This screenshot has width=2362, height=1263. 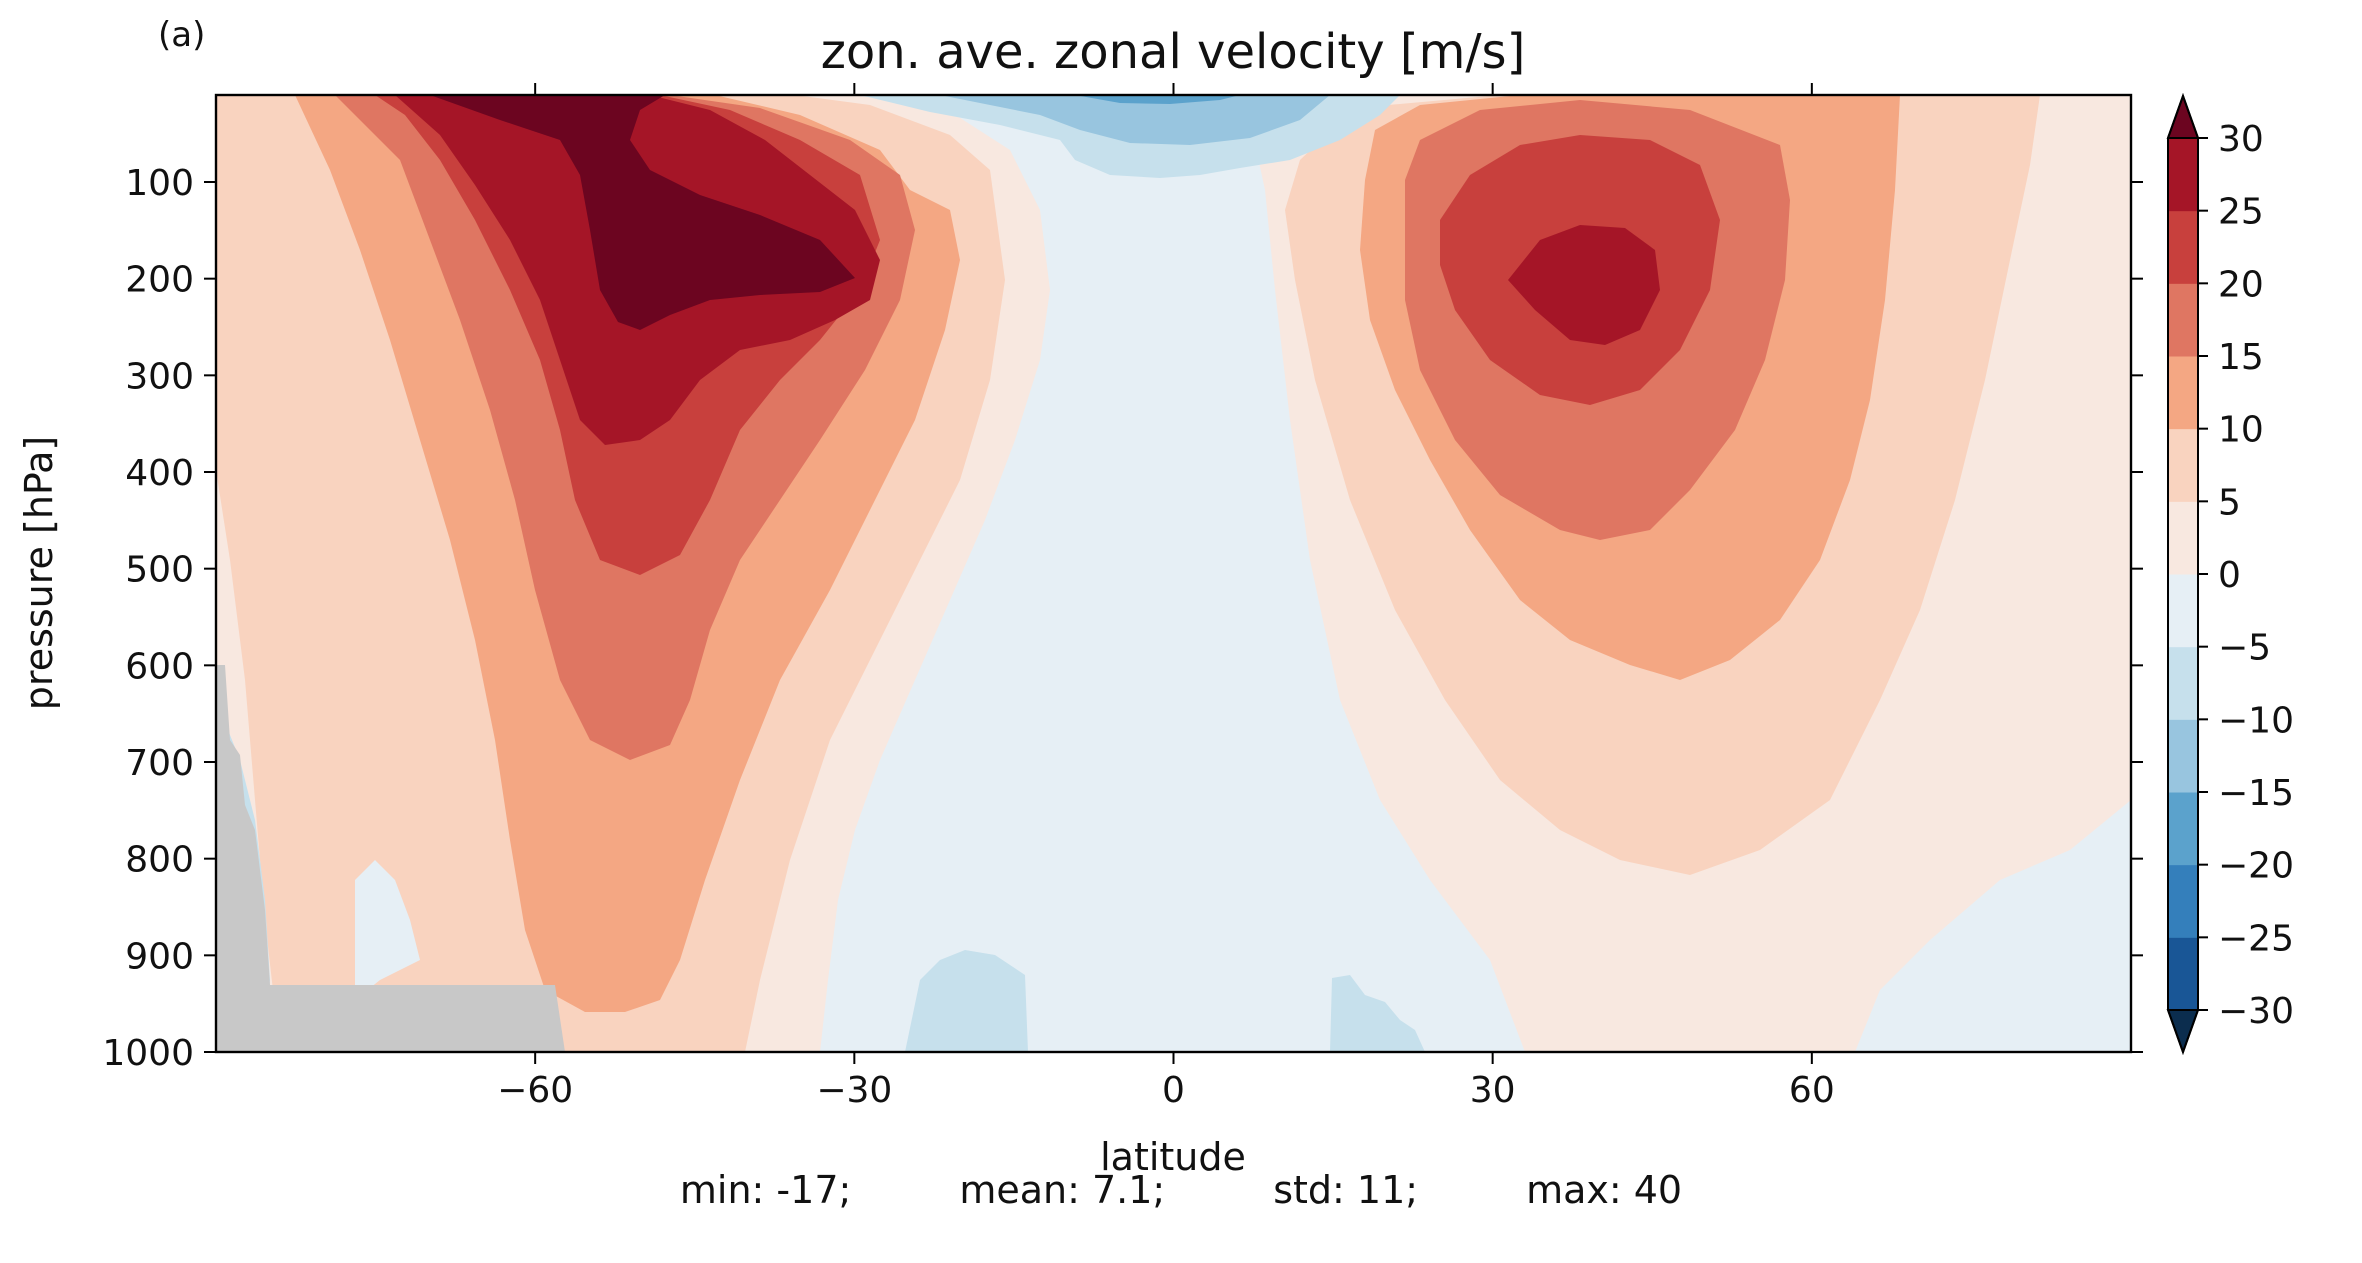 What do you see at coordinates (2241, 284) in the screenshot?
I see `colorbar-tick-label: 20` at bounding box center [2241, 284].